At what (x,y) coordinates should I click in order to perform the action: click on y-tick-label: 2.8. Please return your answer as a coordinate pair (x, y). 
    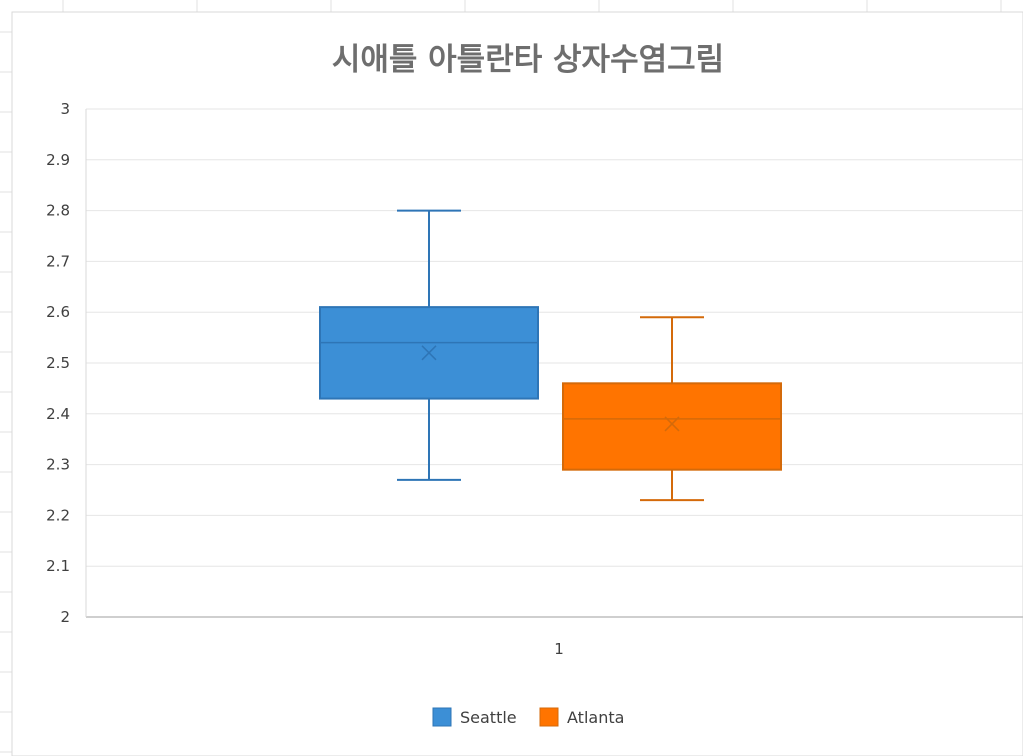
    Looking at the image, I should click on (58, 211).